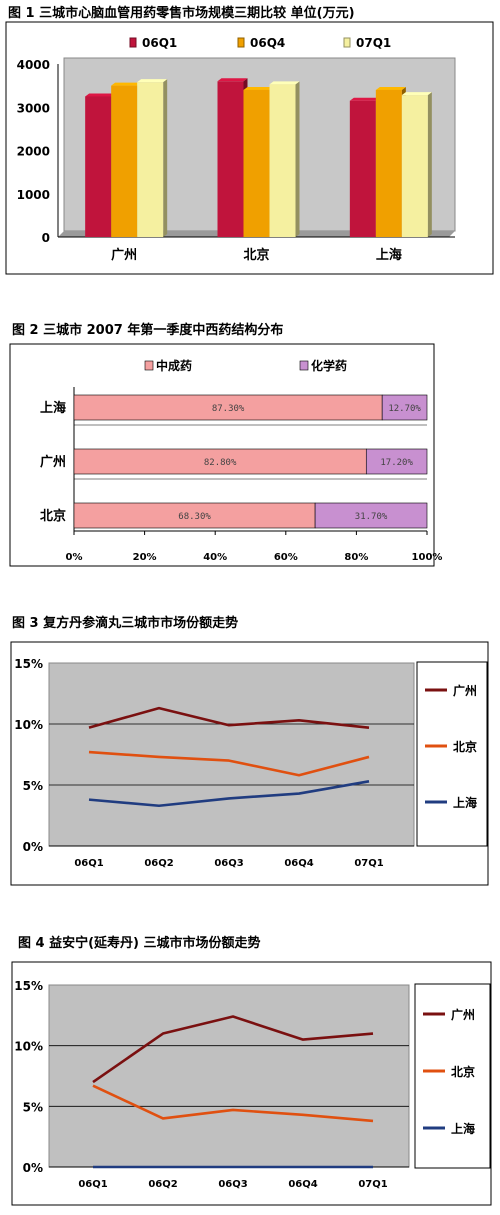  Describe the element at coordinates (33, 195) in the screenshot. I see `chart1-y-tick-label: 1000` at that location.